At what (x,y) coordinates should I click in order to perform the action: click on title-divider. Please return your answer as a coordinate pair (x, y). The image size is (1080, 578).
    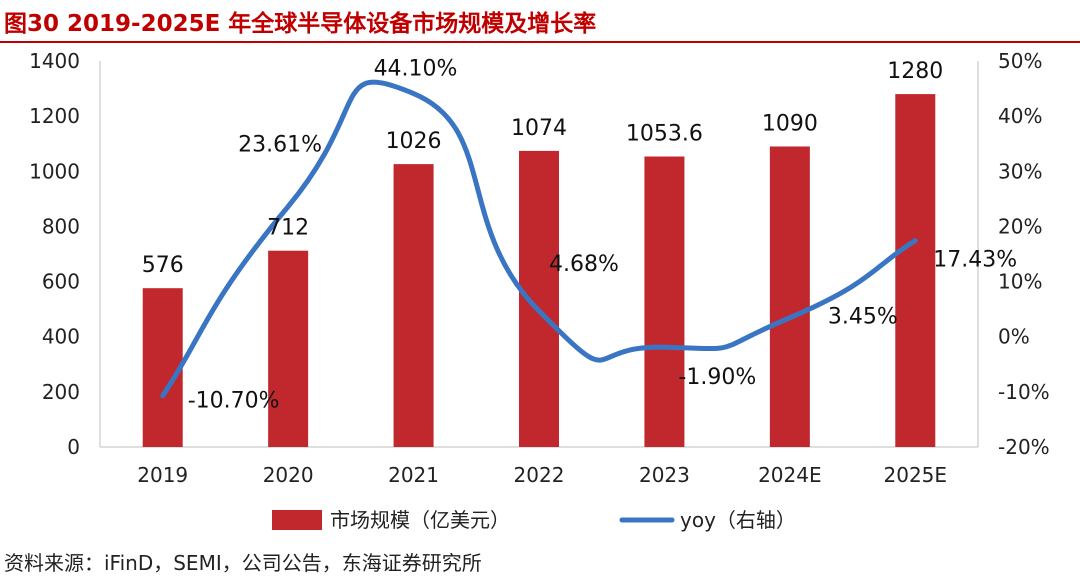
    Looking at the image, I should click on (540, 42).